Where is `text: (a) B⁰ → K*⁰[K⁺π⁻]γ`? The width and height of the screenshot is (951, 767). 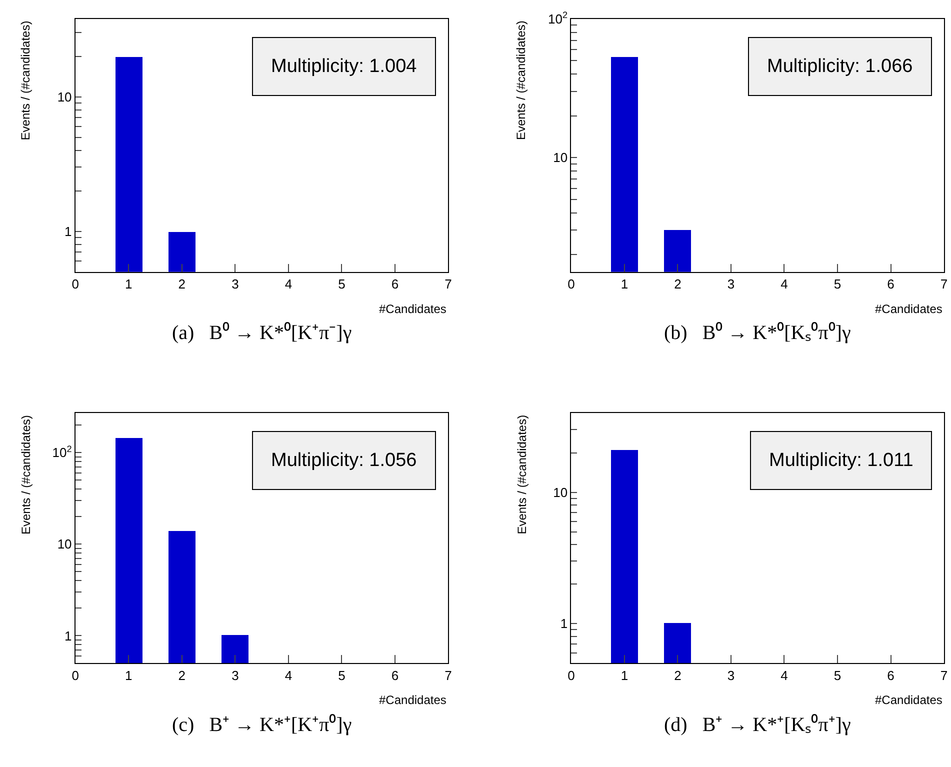 text: (a) B⁰ → K*⁰[K⁺π⁻]γ is located at coordinates (262, 332).